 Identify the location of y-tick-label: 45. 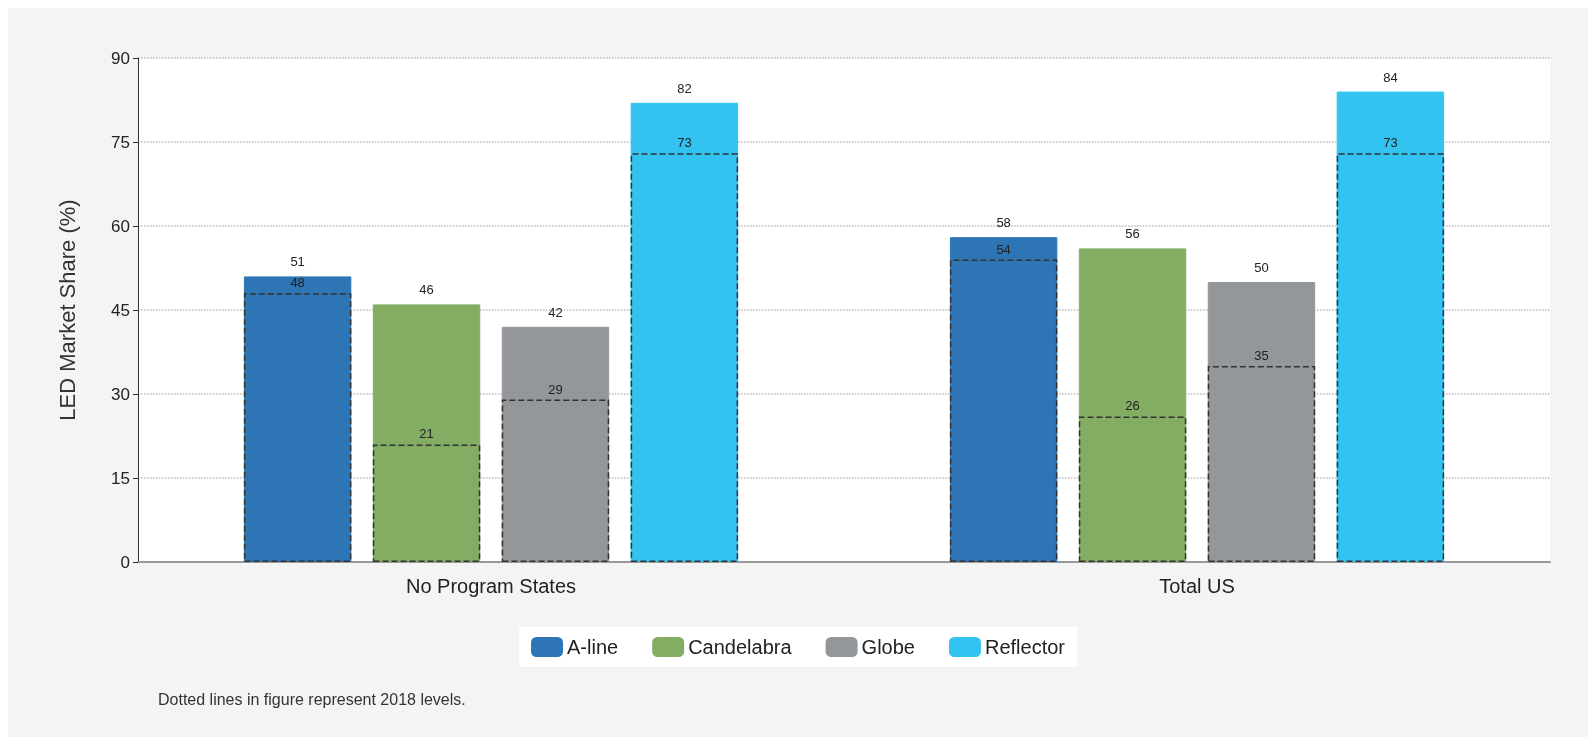
(120, 310).